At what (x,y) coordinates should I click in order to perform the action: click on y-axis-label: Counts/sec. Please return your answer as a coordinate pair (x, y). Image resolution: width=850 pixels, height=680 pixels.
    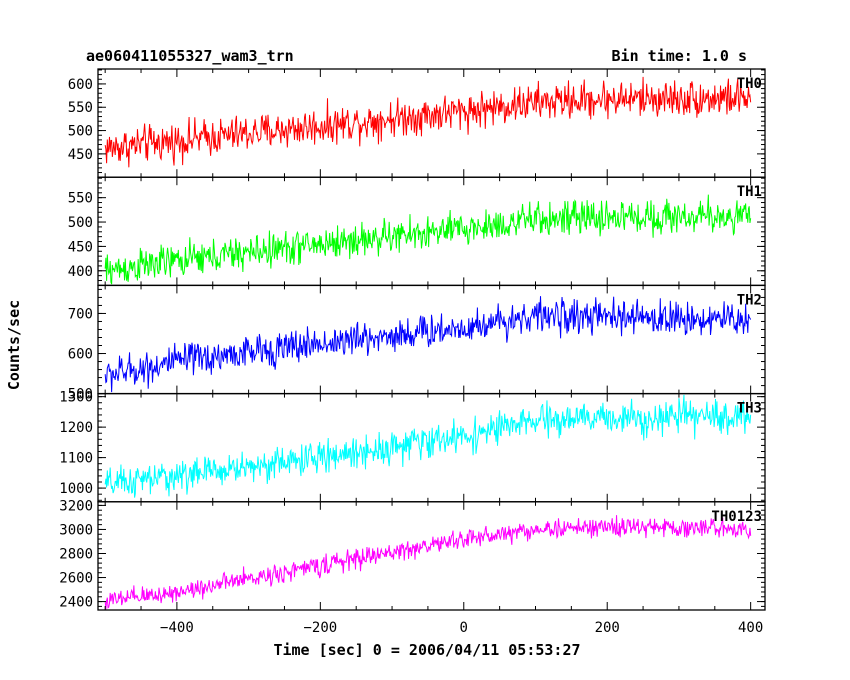
    Looking at the image, I should click on (14, 345).